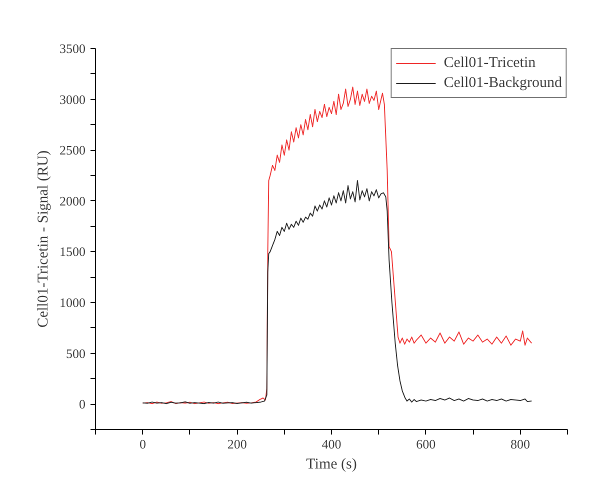 Image resolution: width=609 pixels, height=485 pixels. Describe the element at coordinates (490, 63) in the screenshot. I see `legend-label: Cell01-Tricetin` at that location.